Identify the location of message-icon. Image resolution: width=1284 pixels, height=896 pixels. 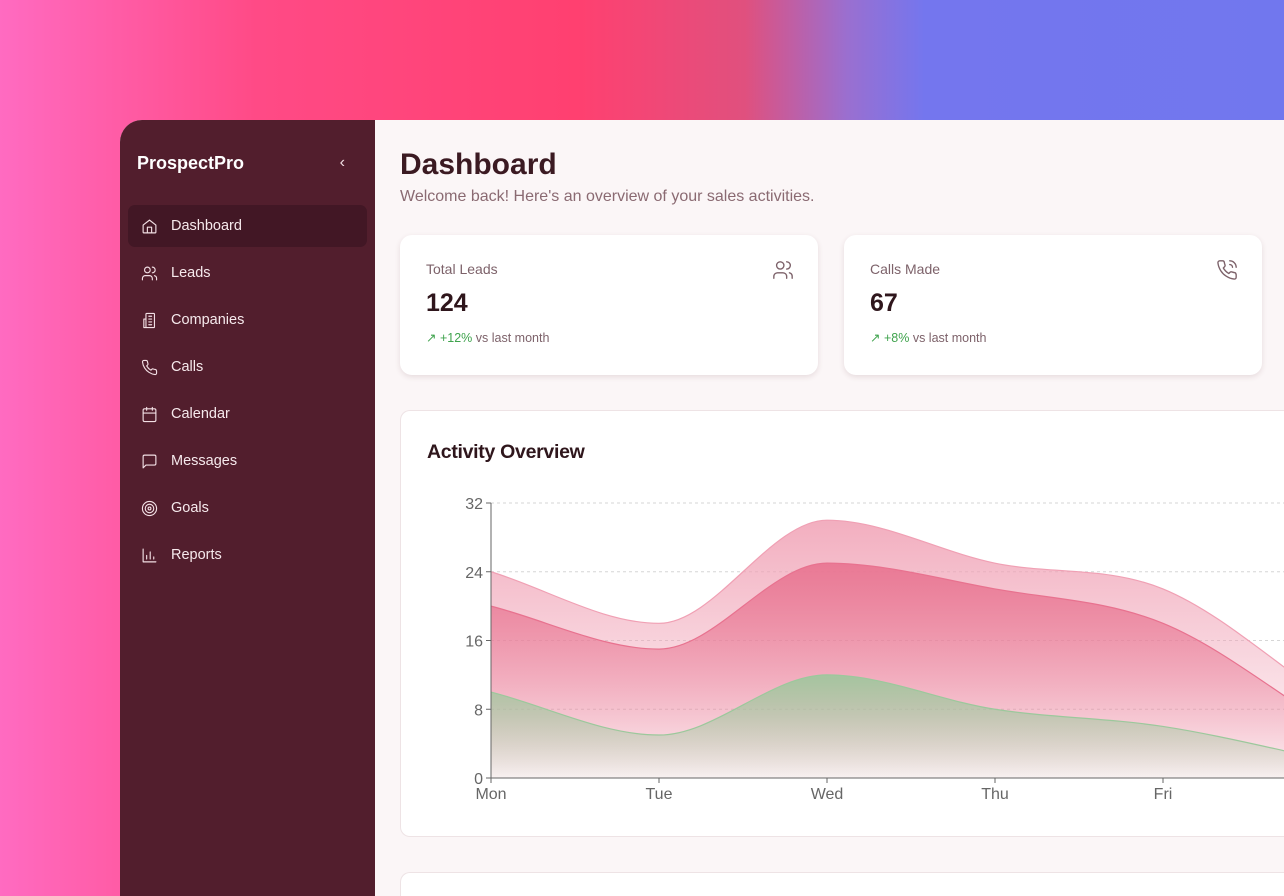
(149, 461).